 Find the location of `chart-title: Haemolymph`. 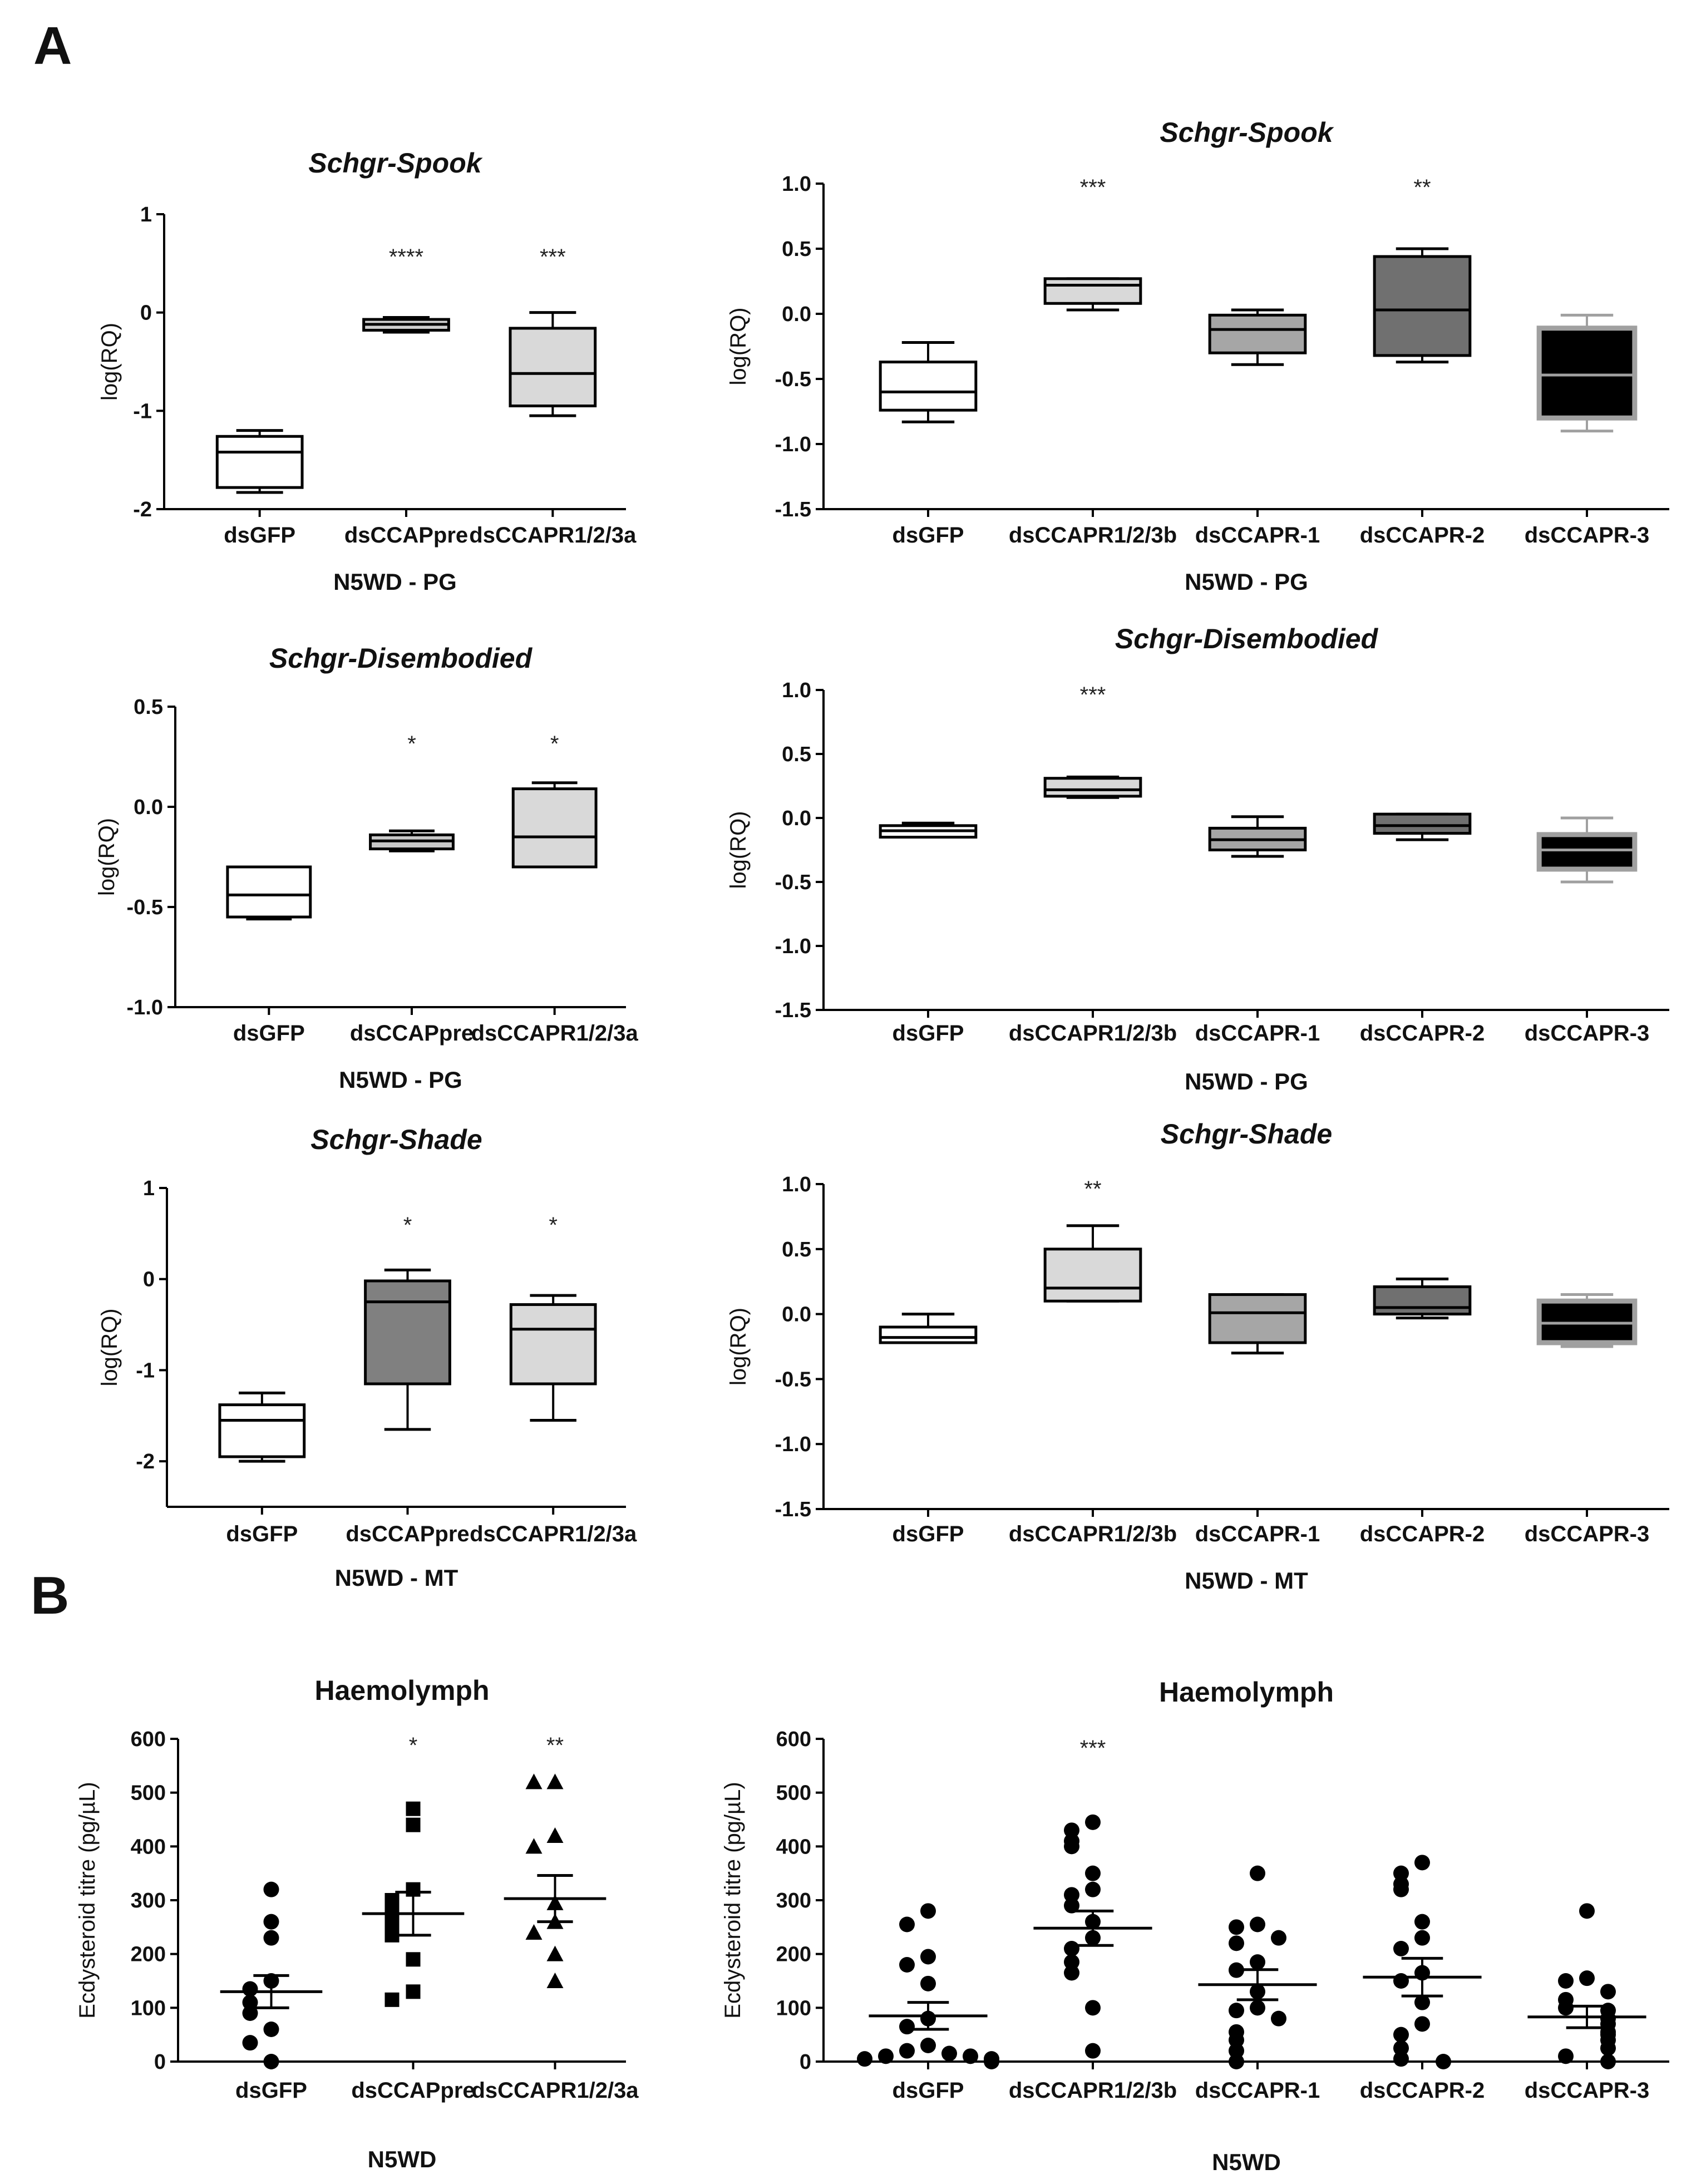

chart-title: Haemolymph is located at coordinates (403, 1690).